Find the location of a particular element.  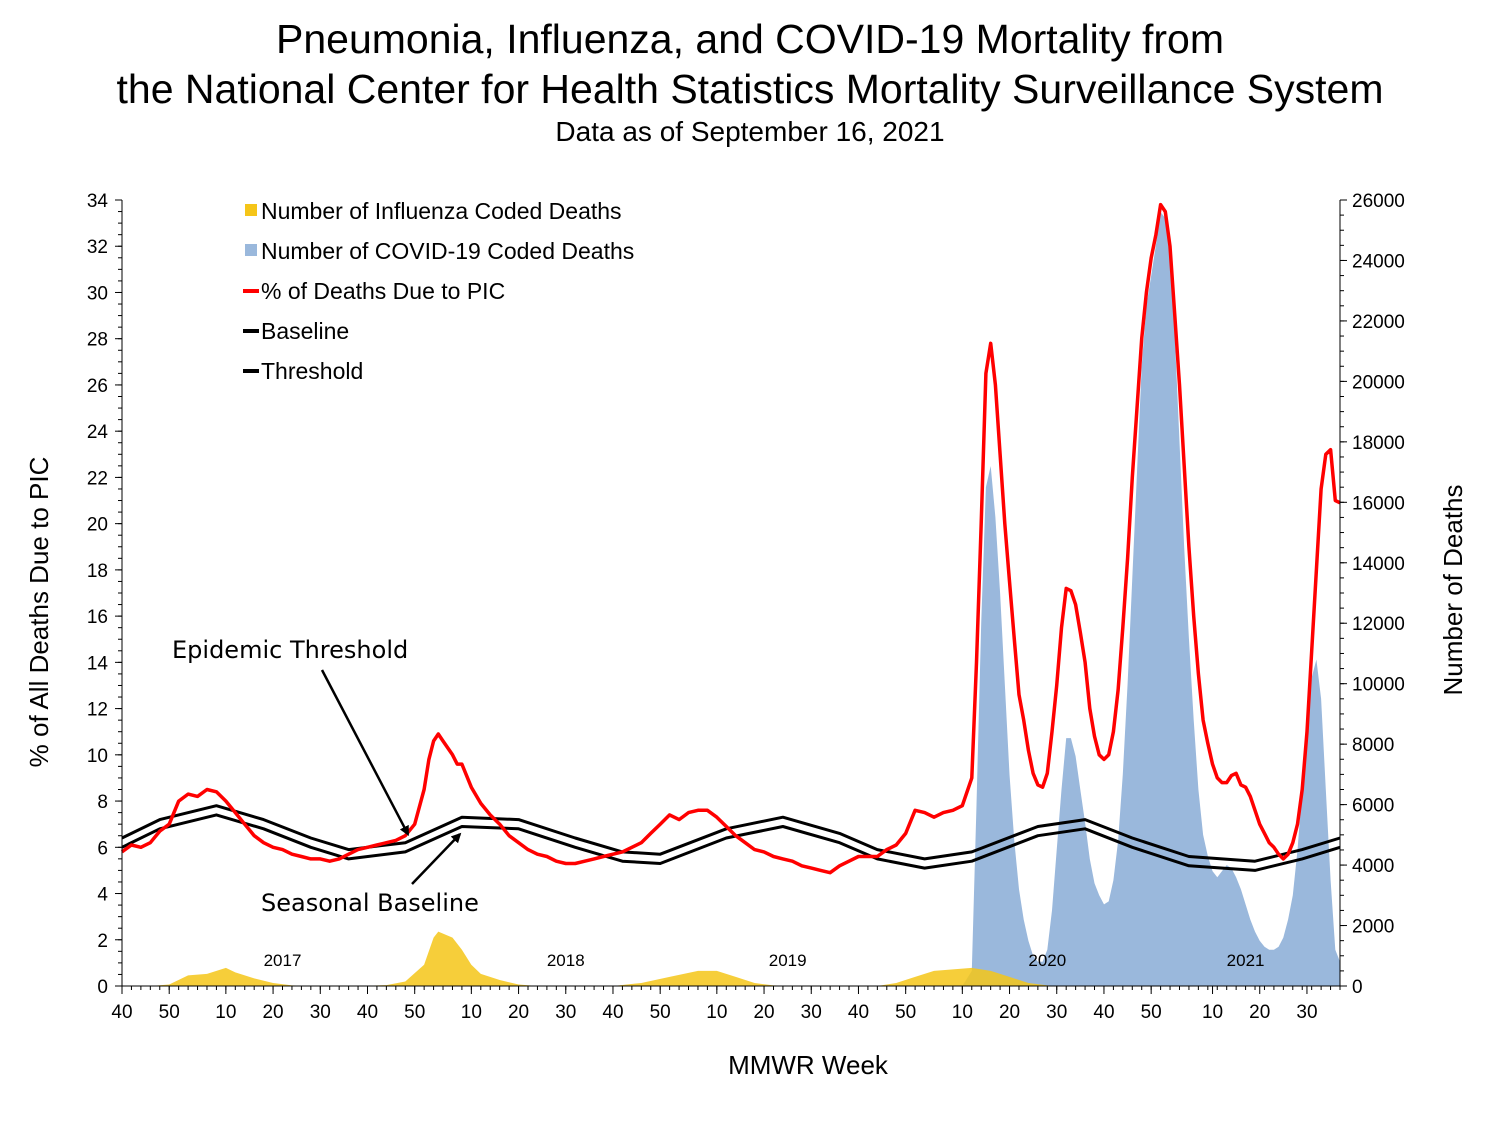

year-label: 2018 is located at coordinates (566, 960).